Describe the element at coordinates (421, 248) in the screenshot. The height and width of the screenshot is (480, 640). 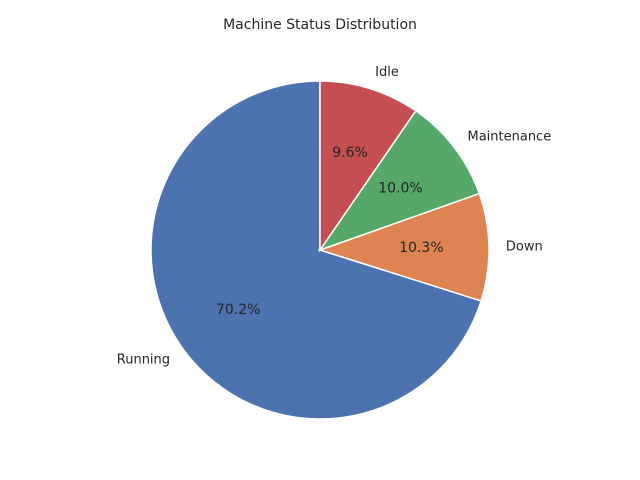
I see `slice-percent-down: 10.3%` at that location.